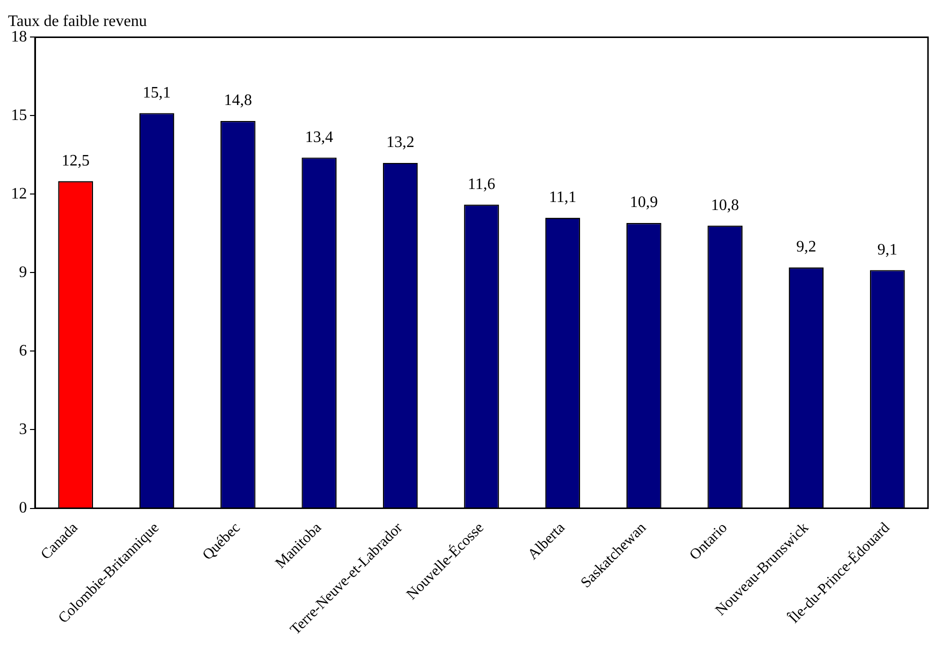  Describe the element at coordinates (19, 193) in the screenshot. I see `y-tick-label: 12` at that location.